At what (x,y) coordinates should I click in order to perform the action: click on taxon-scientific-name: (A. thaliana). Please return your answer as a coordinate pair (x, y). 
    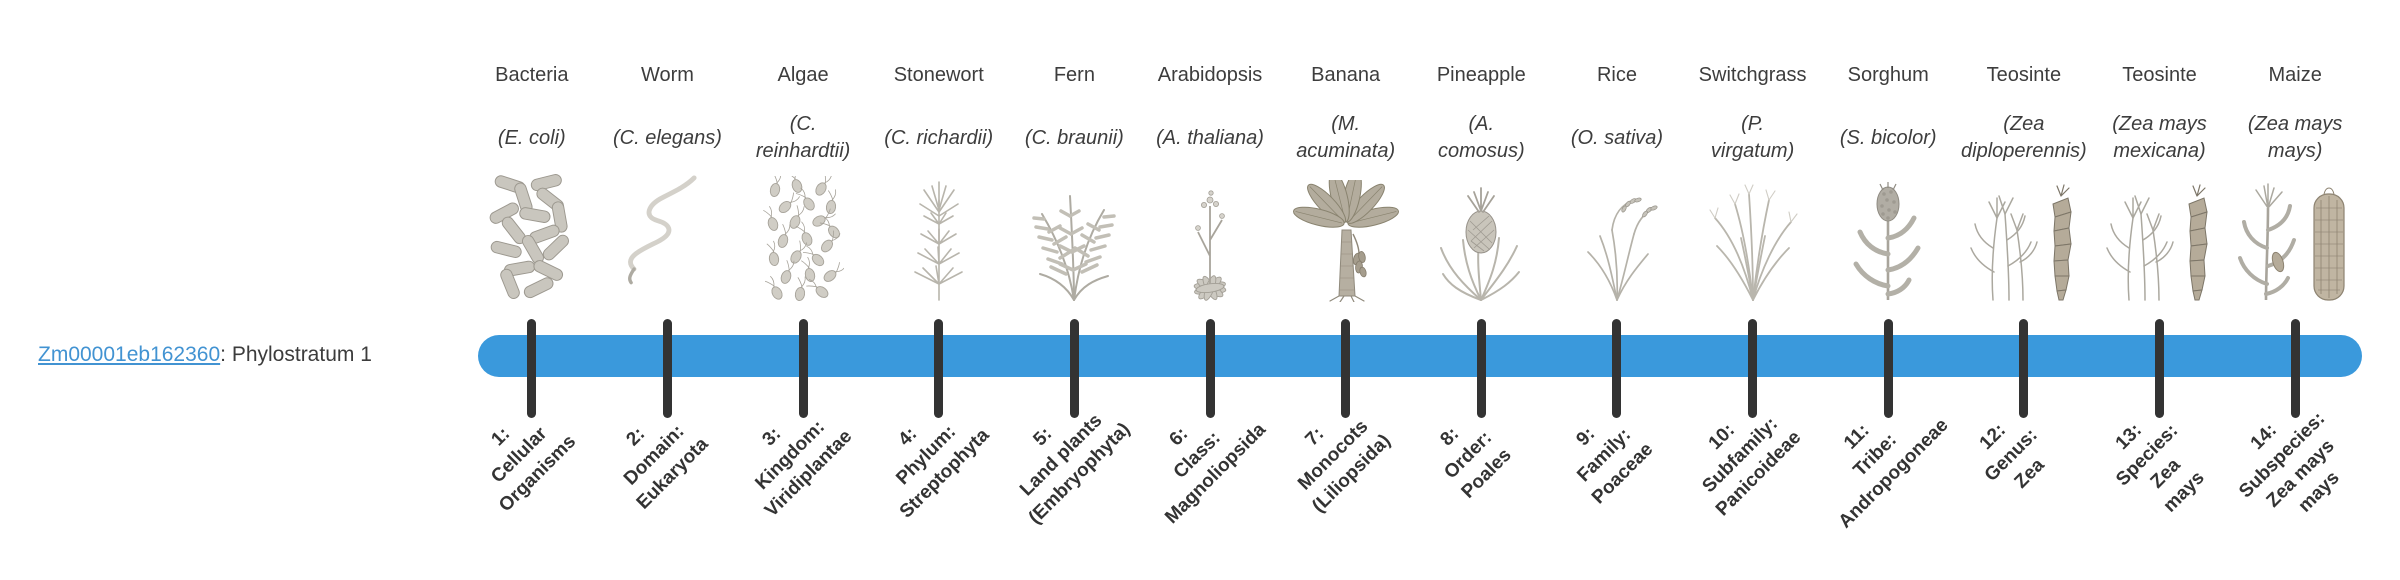
    Looking at the image, I should click on (1210, 137).